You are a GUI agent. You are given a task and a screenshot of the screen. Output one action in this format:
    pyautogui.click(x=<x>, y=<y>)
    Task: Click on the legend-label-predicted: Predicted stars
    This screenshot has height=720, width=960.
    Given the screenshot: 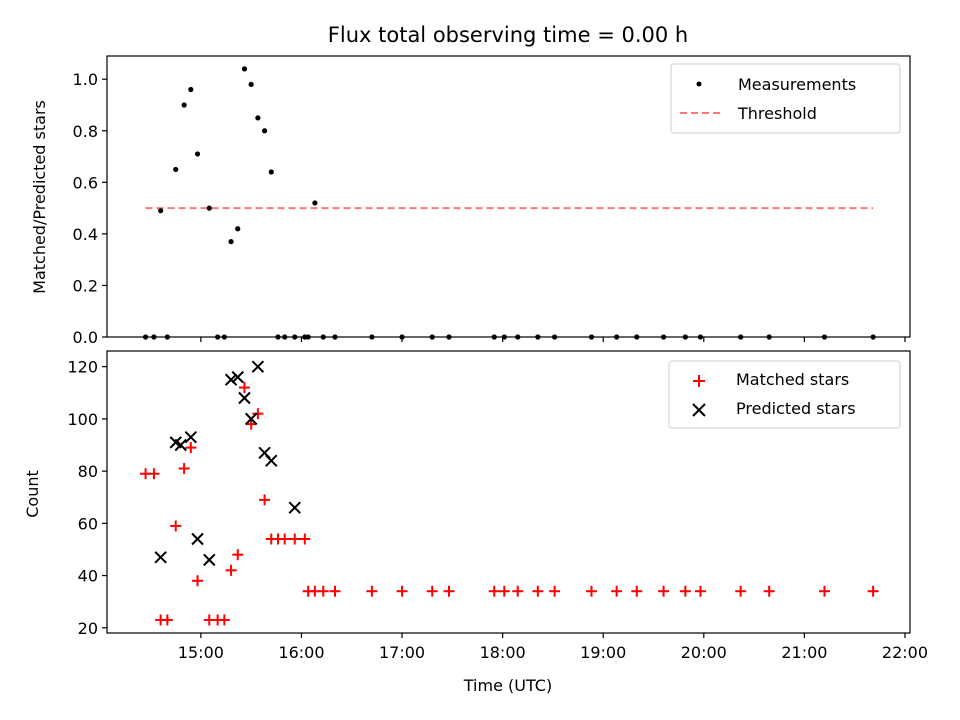 What is the action you would take?
    pyautogui.click(x=796, y=408)
    